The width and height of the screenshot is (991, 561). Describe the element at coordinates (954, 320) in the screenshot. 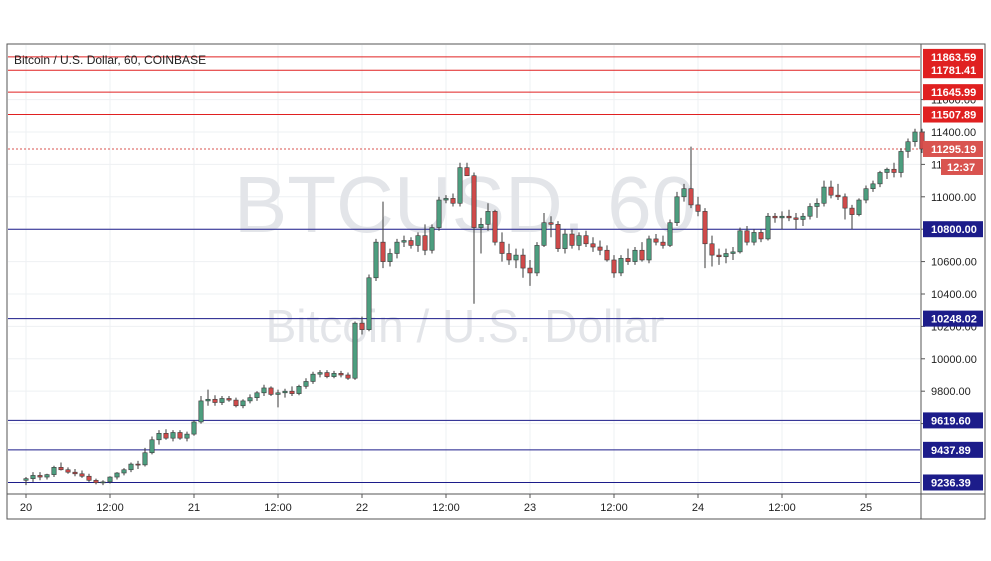

I see `level-label: 10248.02` at that location.